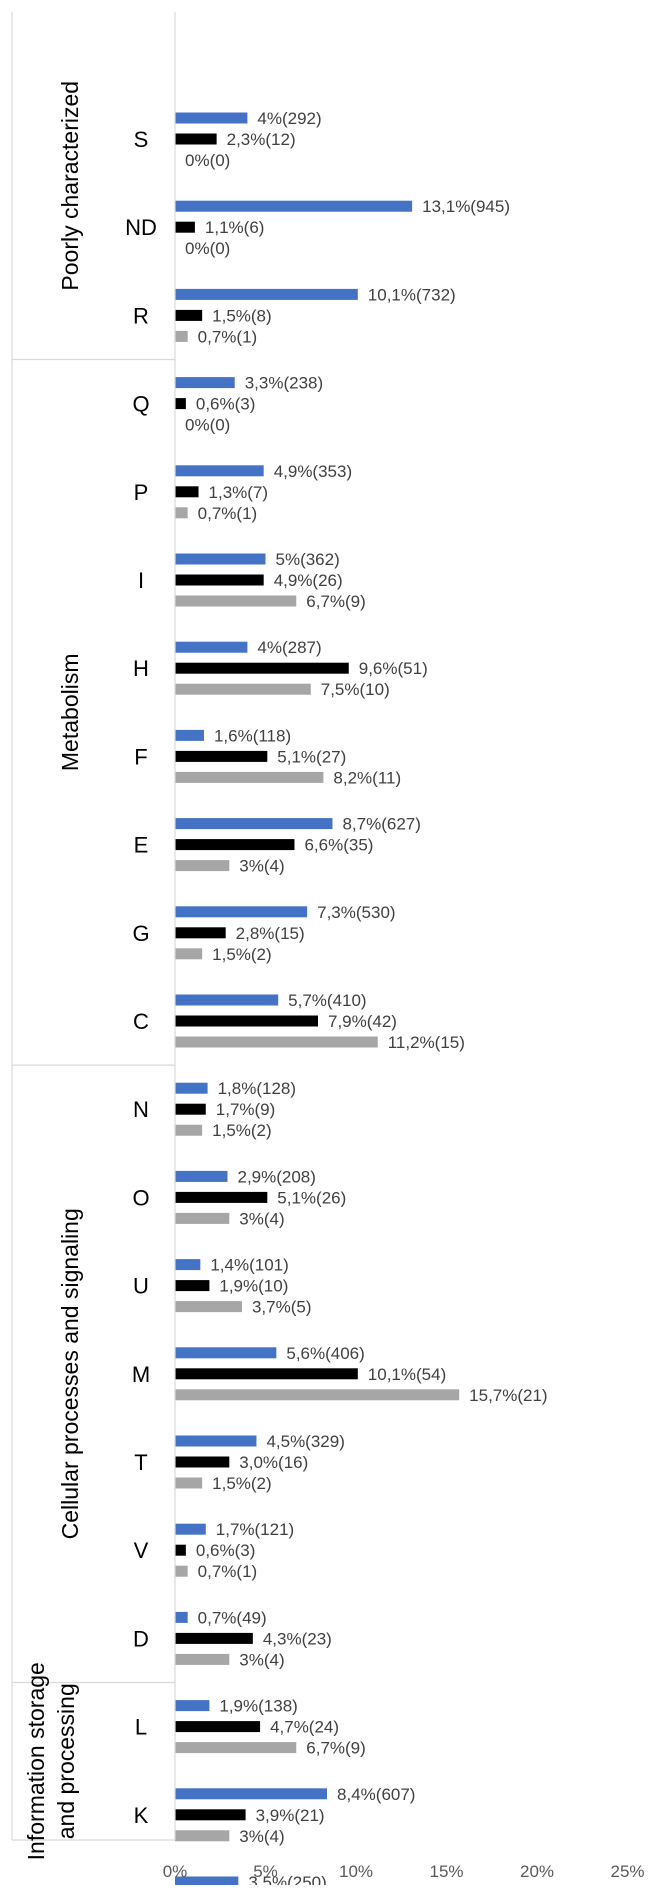 The width and height of the screenshot is (667, 1890). I want to click on data-label: 3,9%(21), so click(290, 1815).